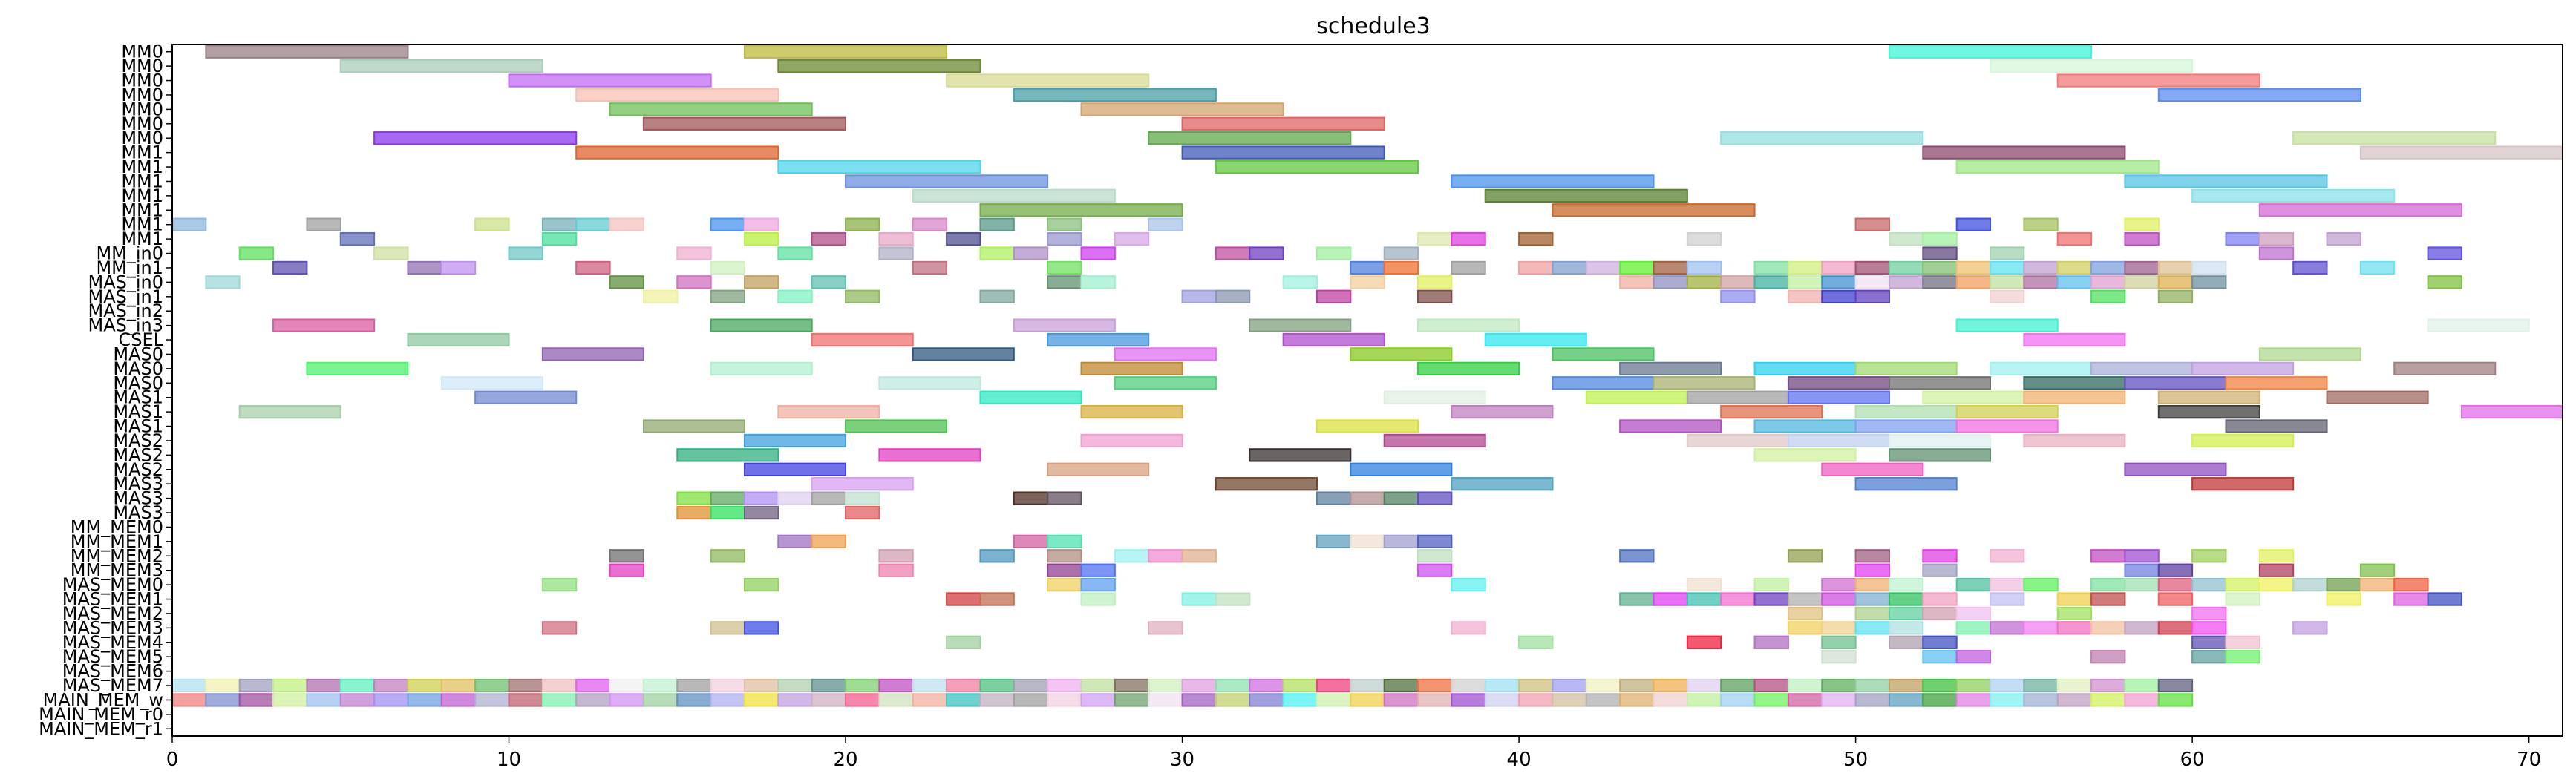  I want to click on y-tick-label: MAS2, so click(138, 454).